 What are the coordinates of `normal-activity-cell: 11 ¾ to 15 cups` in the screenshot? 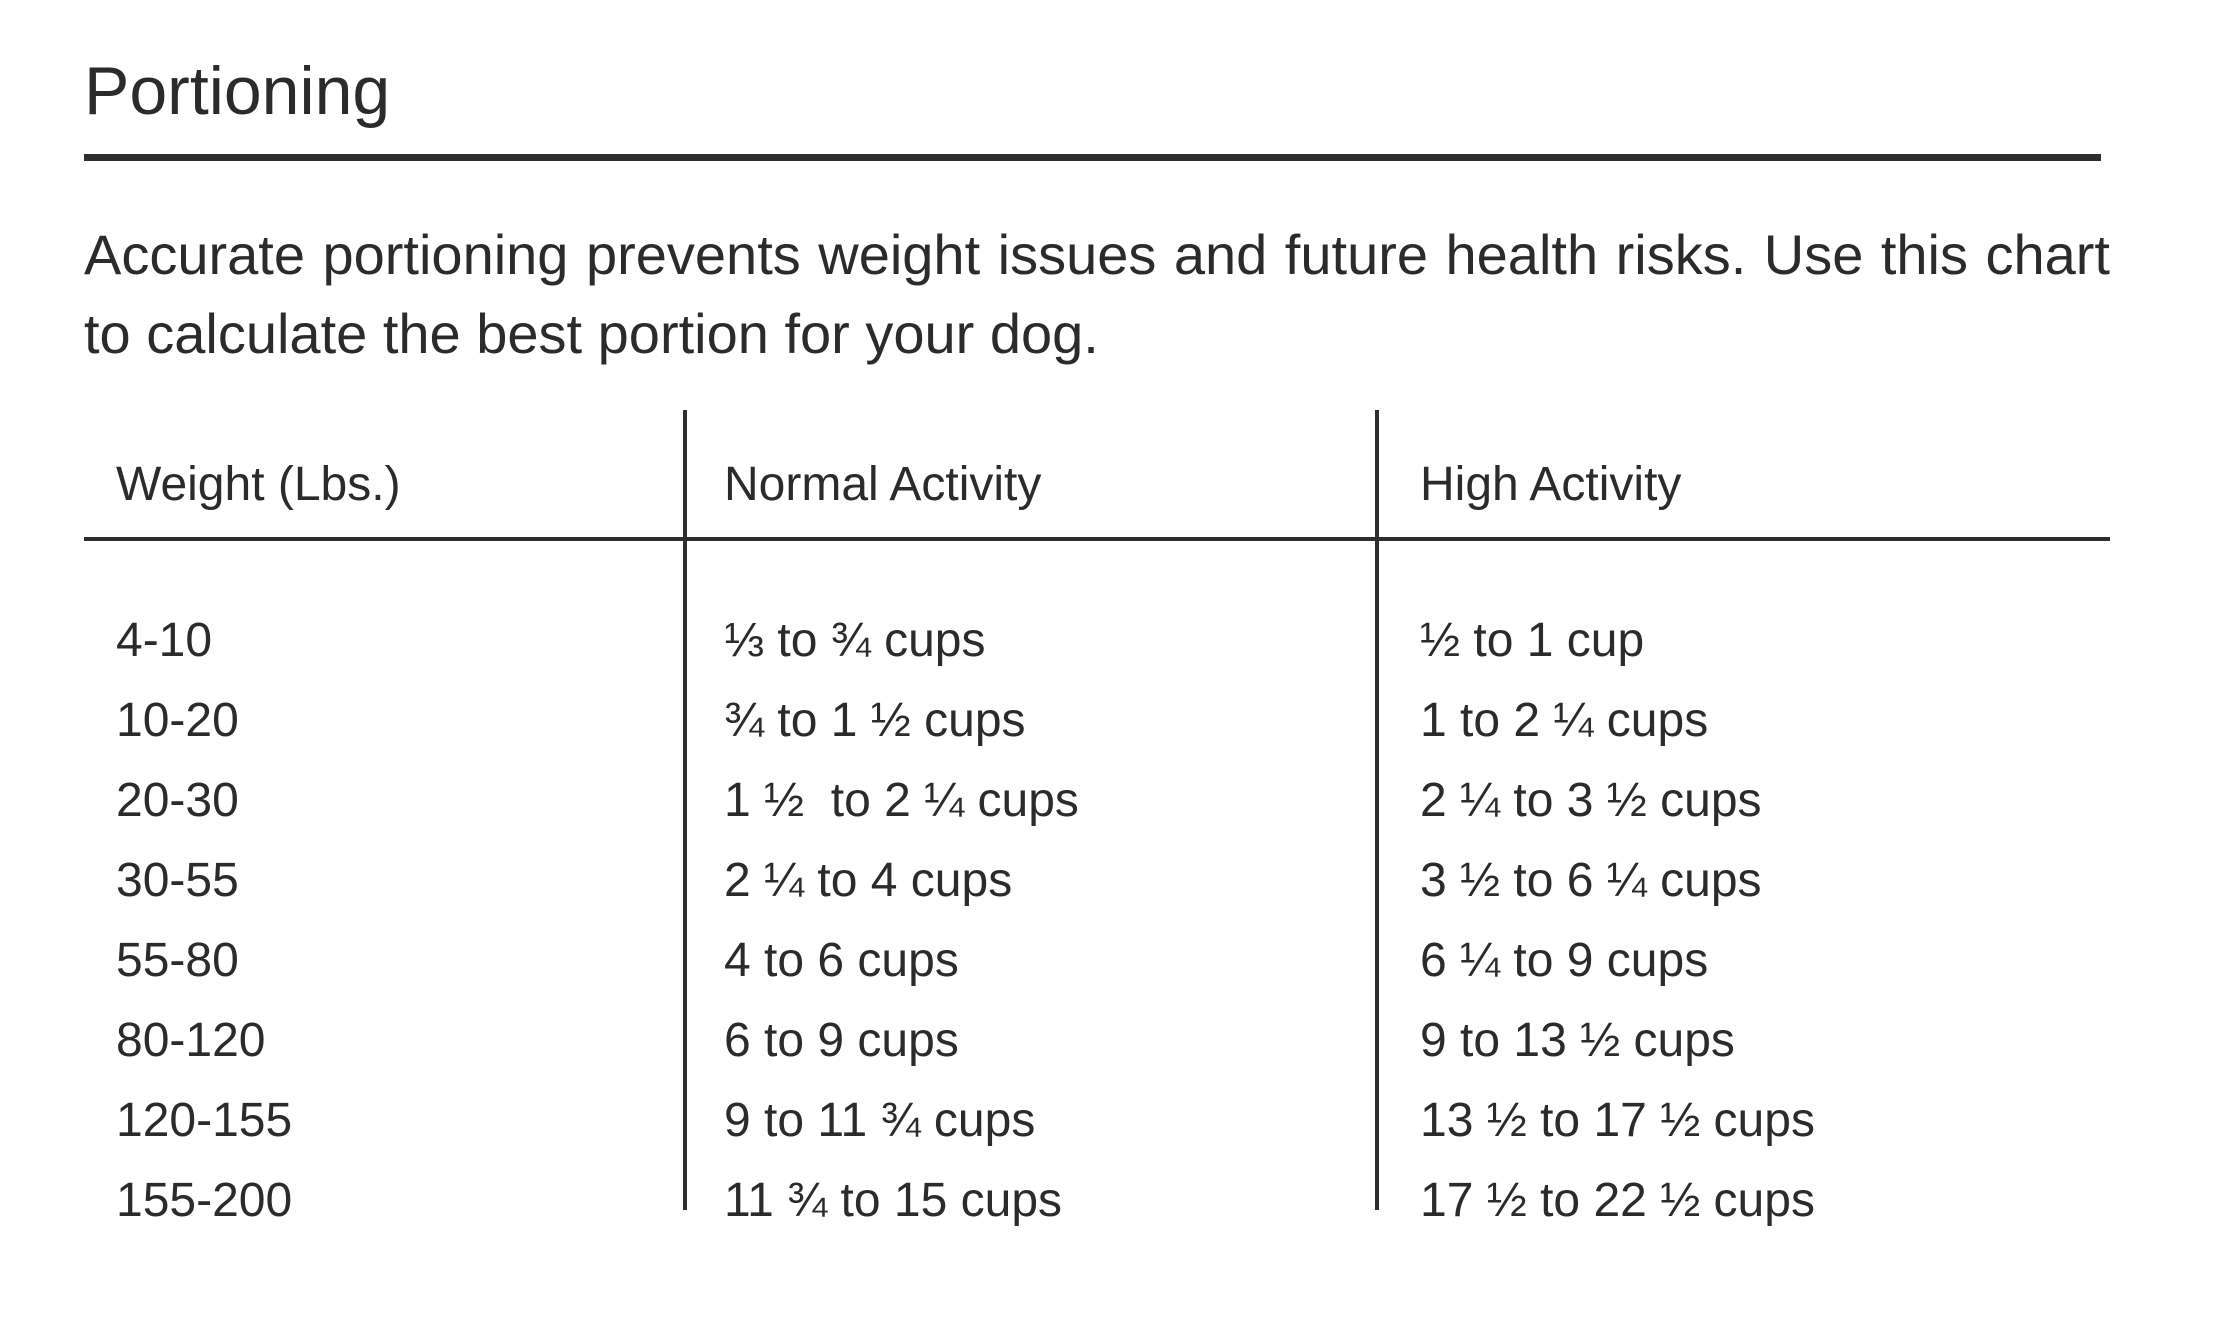 It's located at (893, 1200).